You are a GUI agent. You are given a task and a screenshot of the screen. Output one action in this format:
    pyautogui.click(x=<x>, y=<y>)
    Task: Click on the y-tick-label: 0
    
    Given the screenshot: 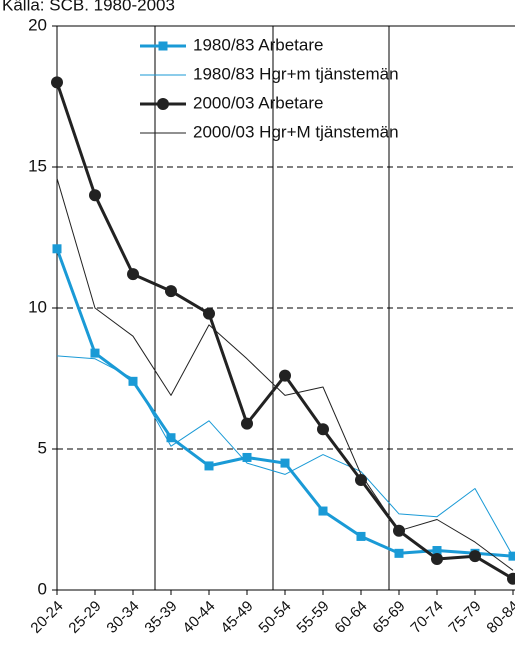 What is the action you would take?
    pyautogui.click(x=42, y=588)
    